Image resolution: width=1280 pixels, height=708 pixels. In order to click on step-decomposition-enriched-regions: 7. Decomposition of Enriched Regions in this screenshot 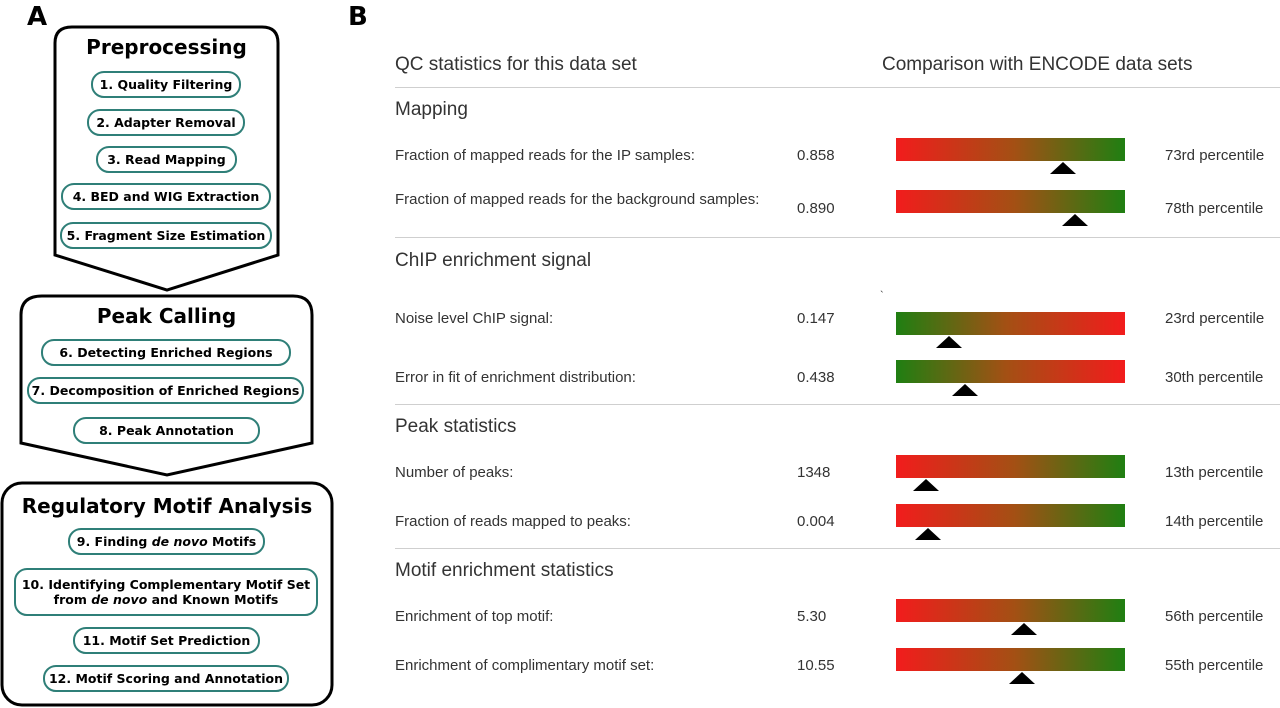, I will do `click(165, 390)`.